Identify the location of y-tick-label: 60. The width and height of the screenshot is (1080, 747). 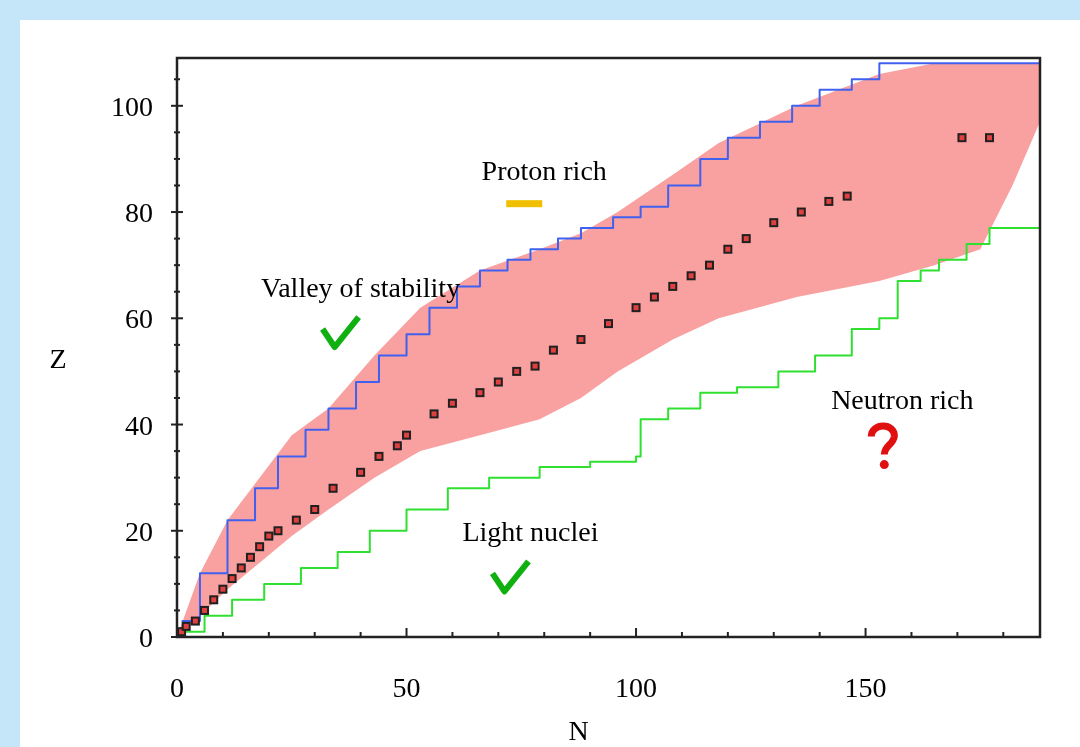
(139, 319).